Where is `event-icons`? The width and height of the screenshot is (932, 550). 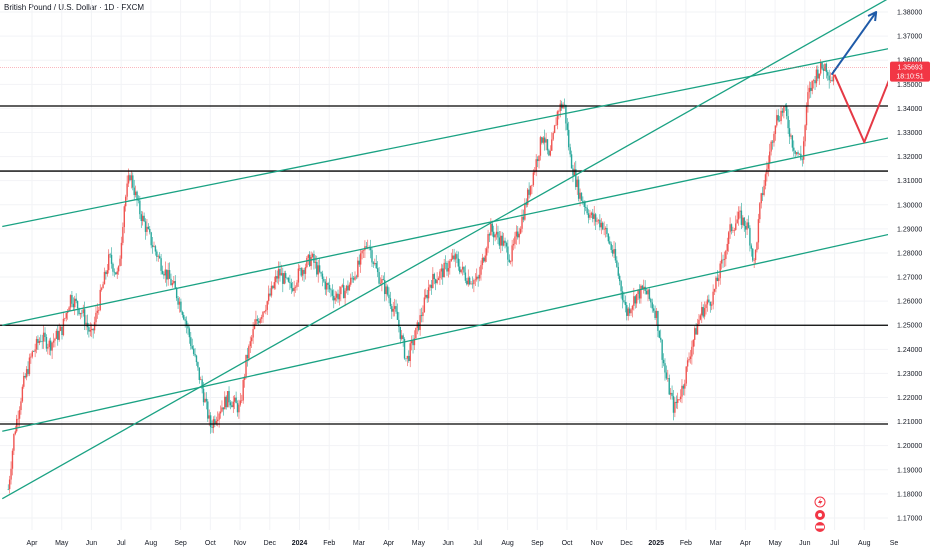
event-icons is located at coordinates (820, 514).